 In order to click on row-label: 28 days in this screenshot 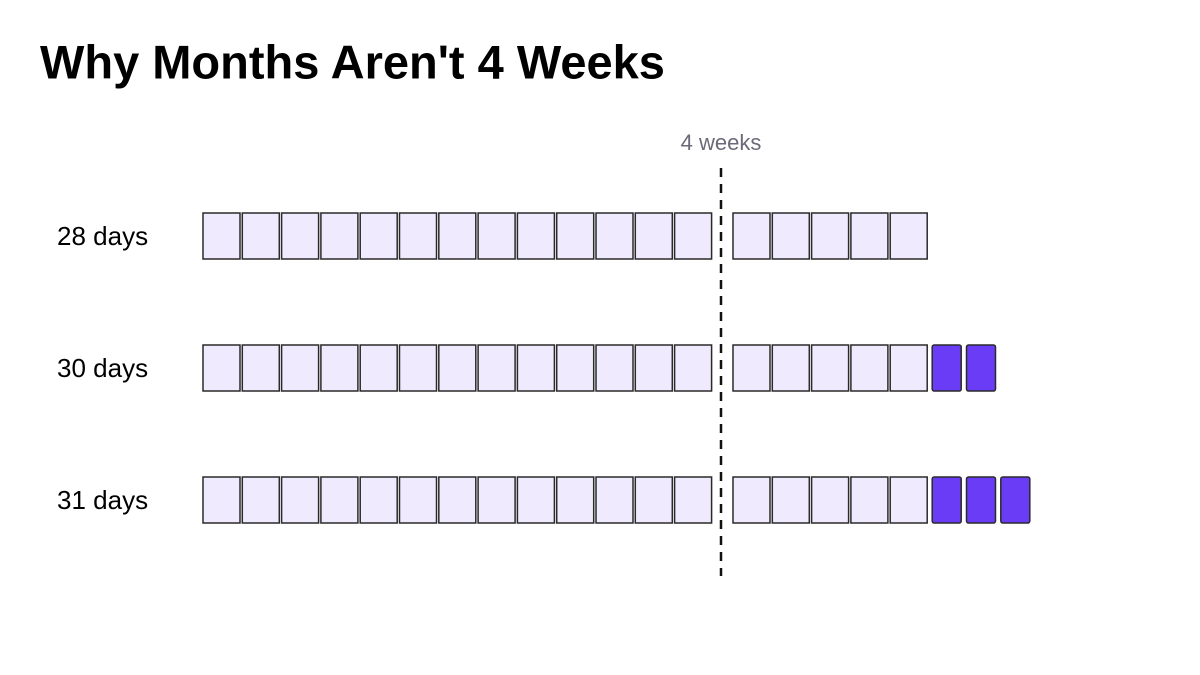, I will do `click(102, 236)`.